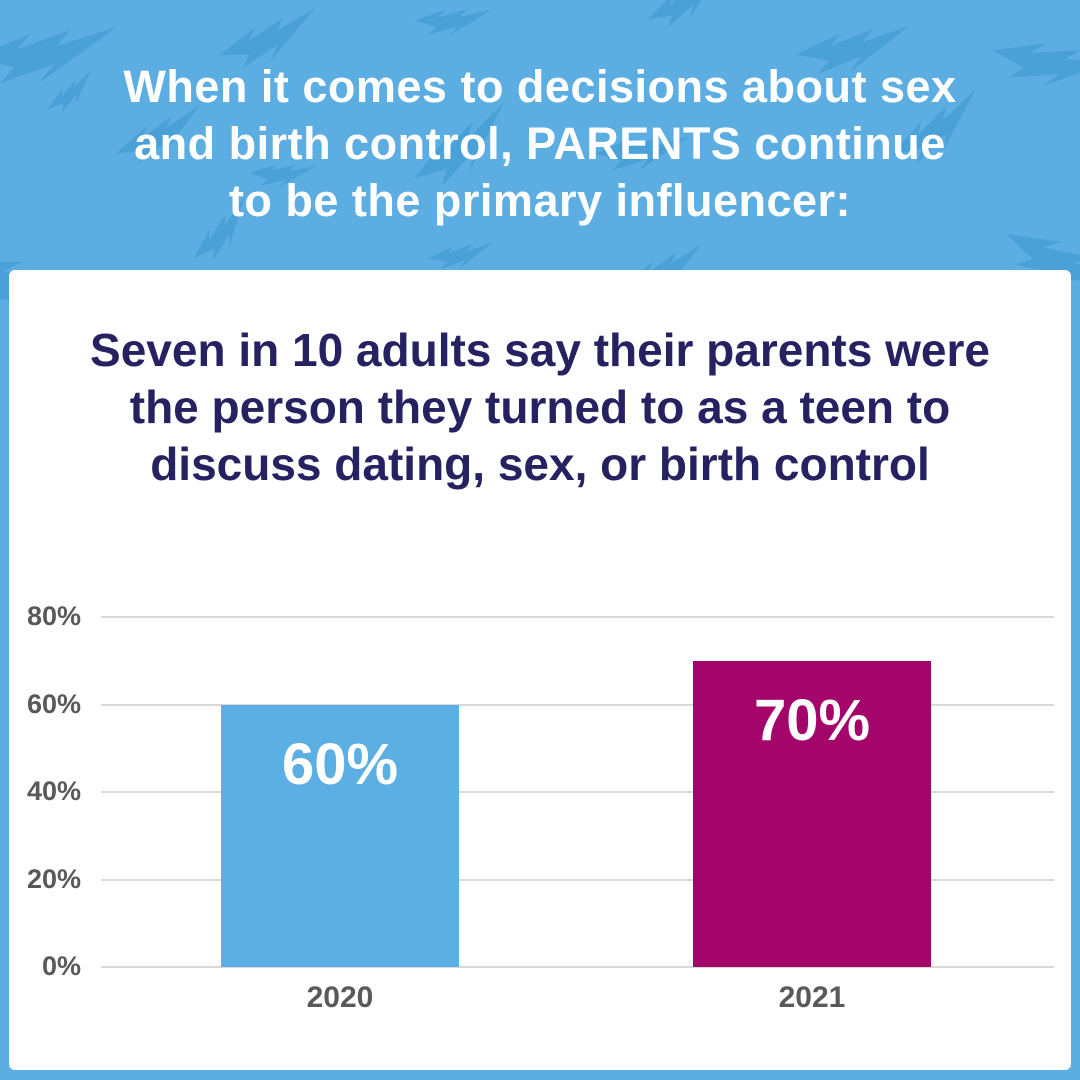  Describe the element at coordinates (540, 200) in the screenshot. I see `page-title-line-3: to be the primary influencer:` at that location.